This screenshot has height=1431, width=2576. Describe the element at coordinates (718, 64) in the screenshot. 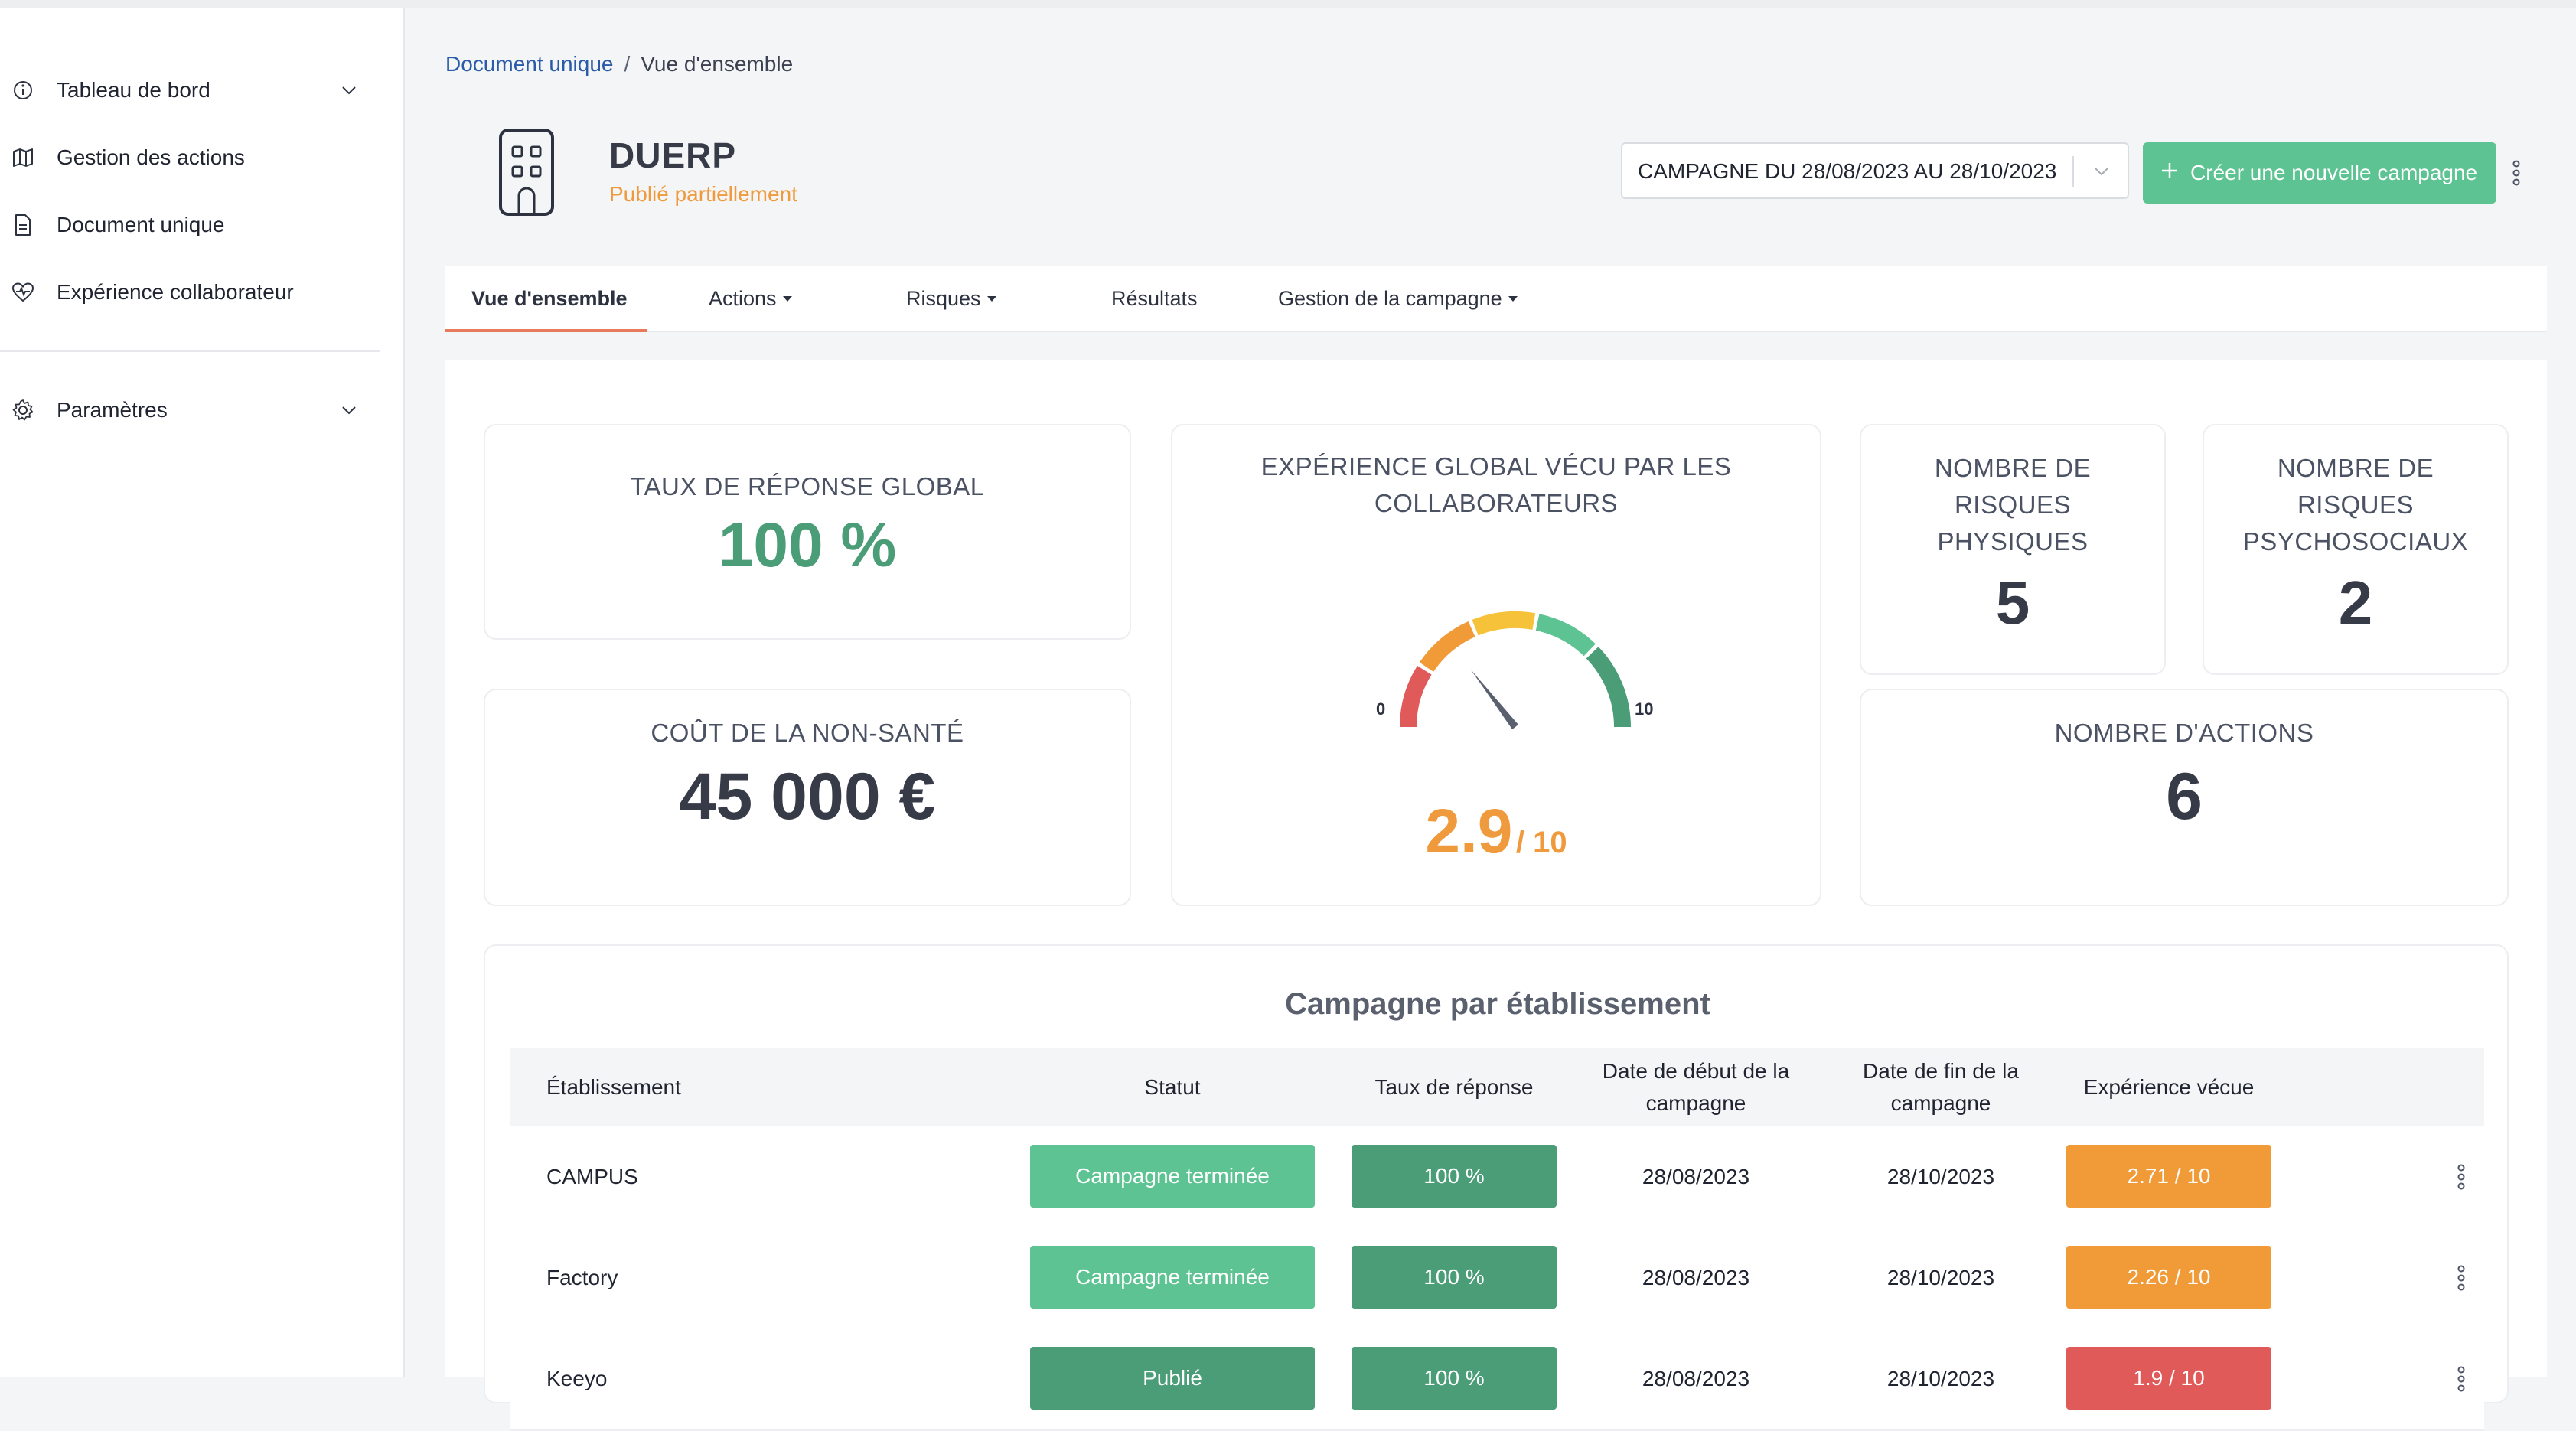

I see `breadcrumb-current: Vue d'ensemble` at that location.